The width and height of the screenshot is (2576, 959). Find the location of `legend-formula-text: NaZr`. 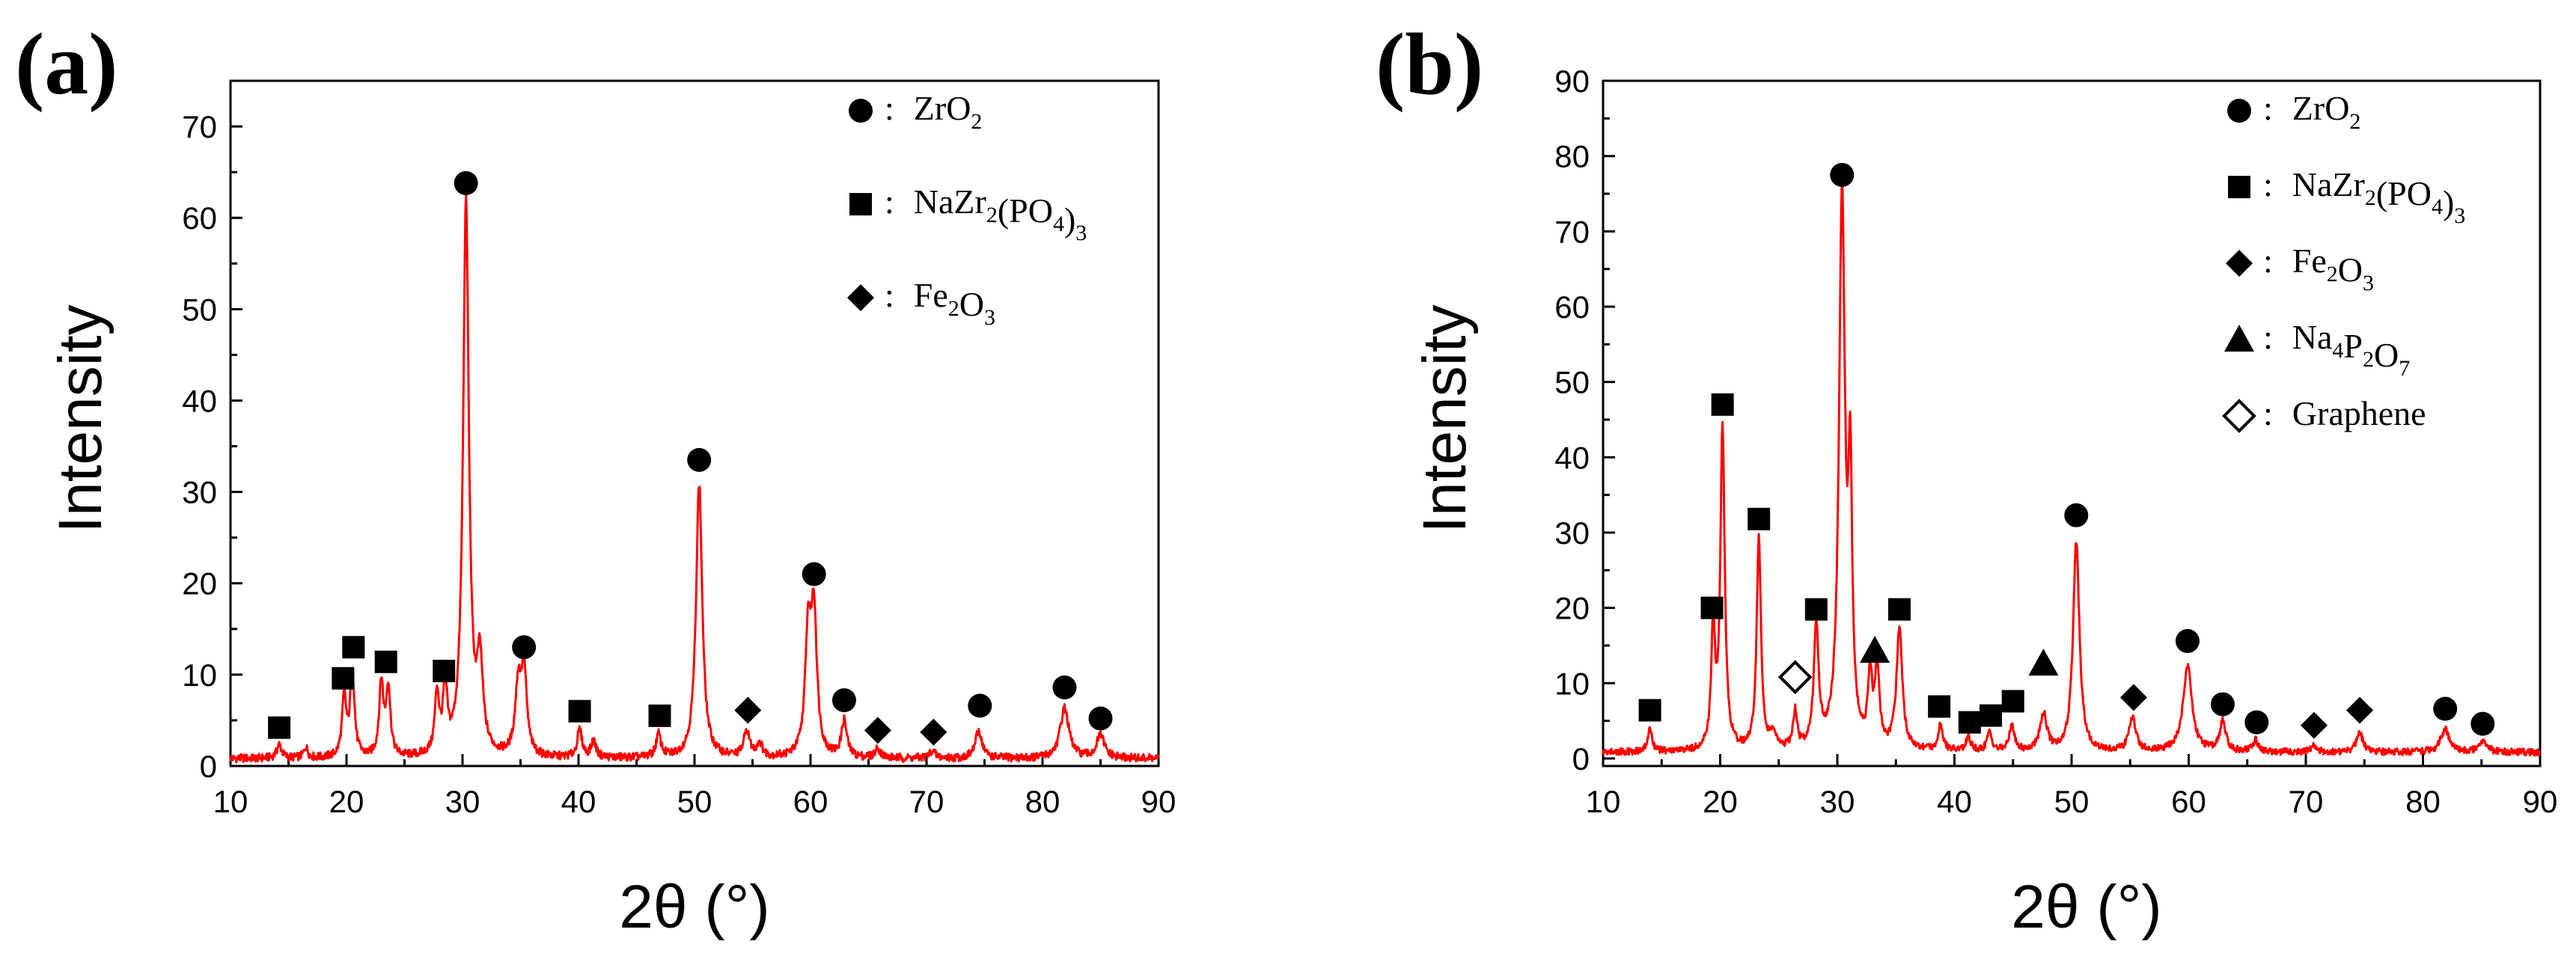

legend-formula-text: NaZr is located at coordinates (2328, 184).